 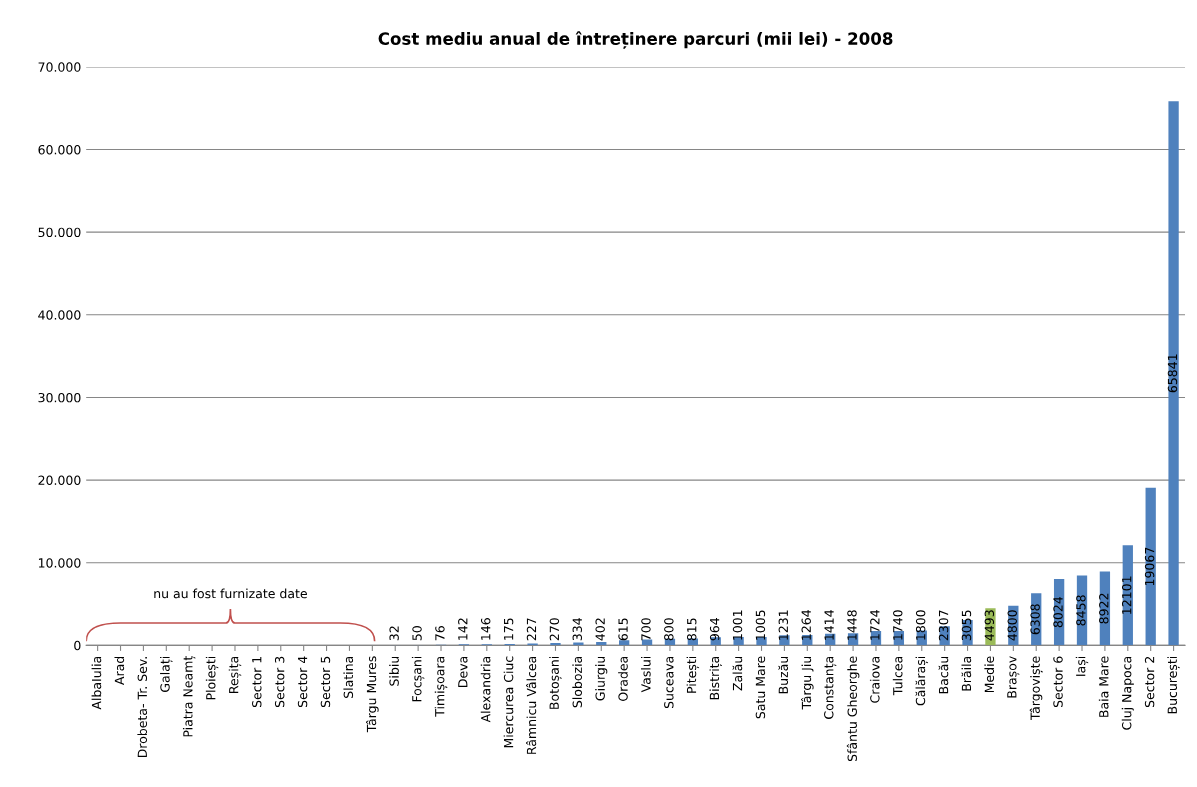 What do you see at coordinates (531, 629) in the screenshot?
I see `data-label: 227` at bounding box center [531, 629].